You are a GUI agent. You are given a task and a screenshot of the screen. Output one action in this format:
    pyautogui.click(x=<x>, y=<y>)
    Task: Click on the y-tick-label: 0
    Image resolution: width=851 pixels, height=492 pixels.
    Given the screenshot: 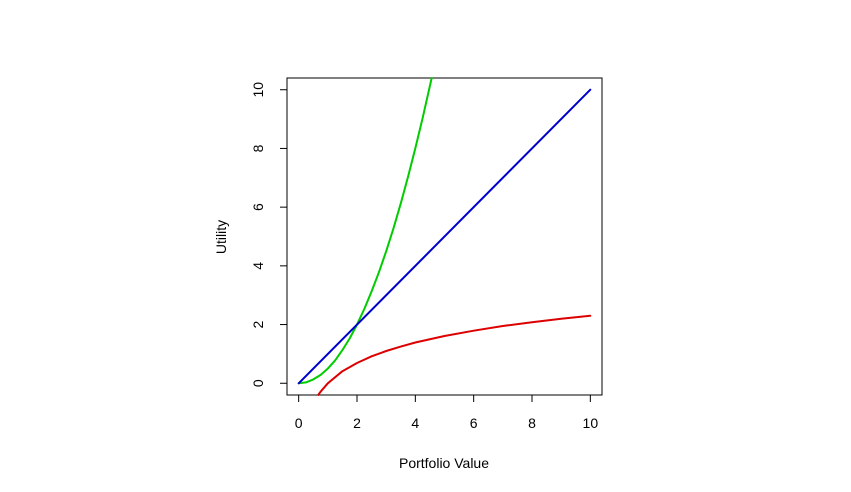 What is the action you would take?
    pyautogui.click(x=258, y=383)
    